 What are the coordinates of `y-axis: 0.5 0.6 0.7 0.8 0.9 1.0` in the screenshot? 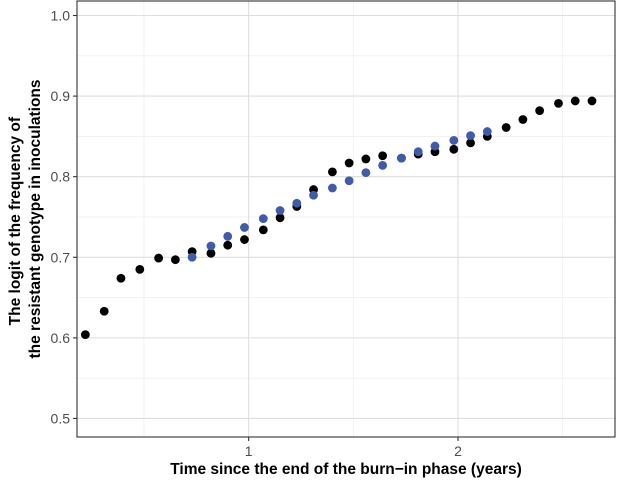 It's located at (64, 217).